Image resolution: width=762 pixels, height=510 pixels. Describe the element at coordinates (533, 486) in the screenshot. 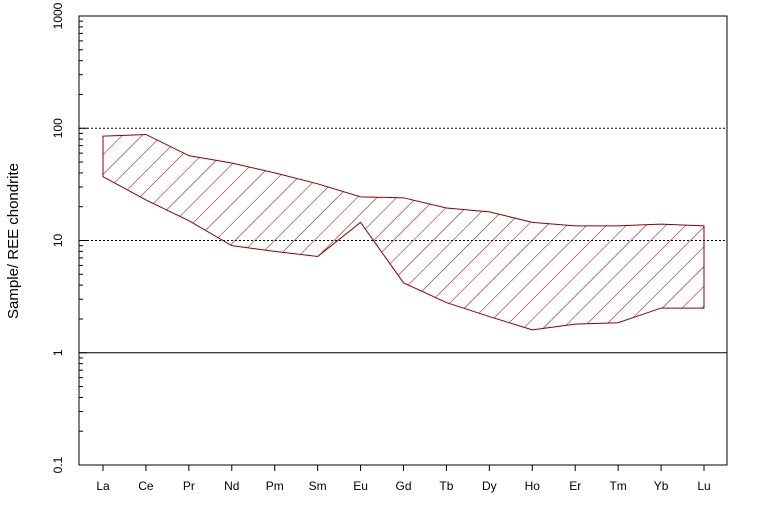

I see `x-tick-label: Ho` at that location.